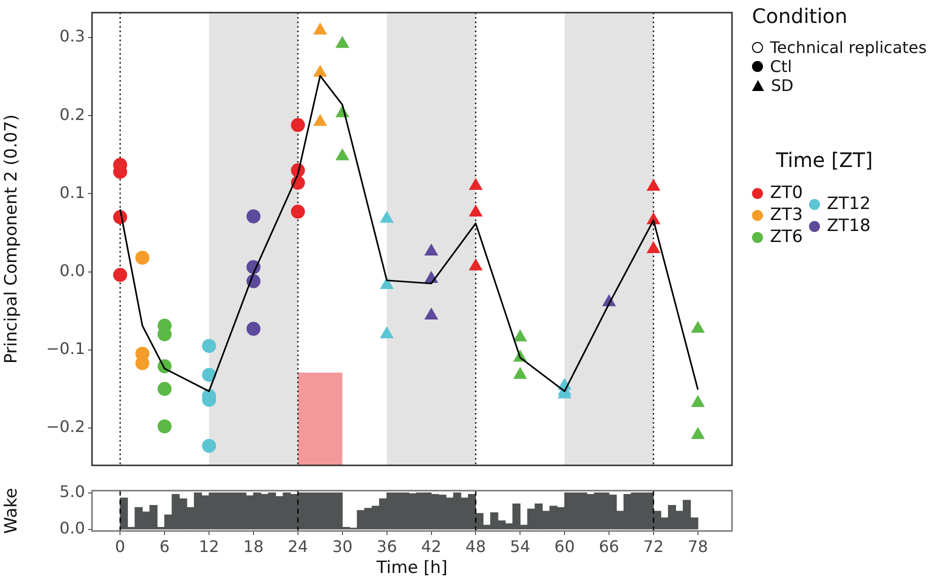 The height and width of the screenshot is (583, 949). I want to click on text: Technical replicates, so click(848, 47).